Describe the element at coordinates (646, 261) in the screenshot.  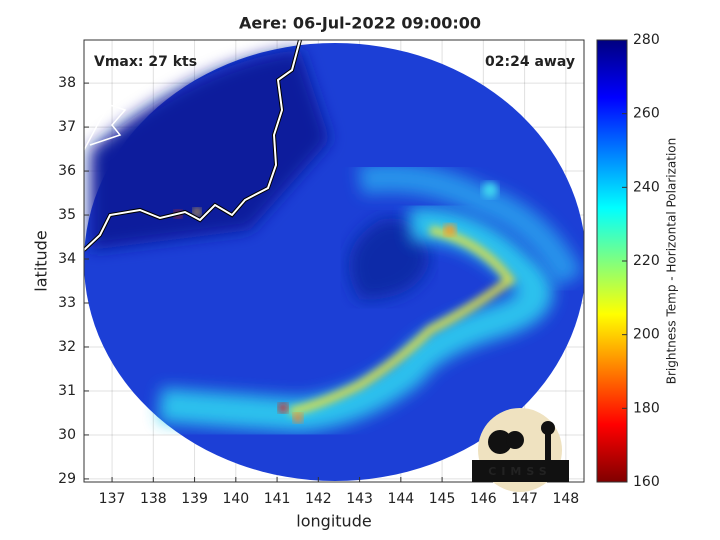
I see `colorbar-tick-label: 220` at that location.